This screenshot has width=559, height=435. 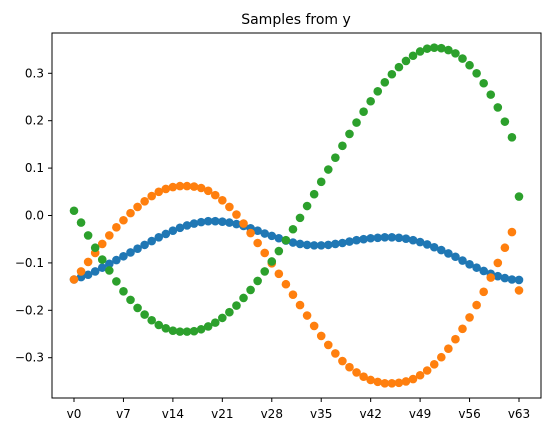 I want to click on x-tick-label: v49, so click(x=420, y=414).